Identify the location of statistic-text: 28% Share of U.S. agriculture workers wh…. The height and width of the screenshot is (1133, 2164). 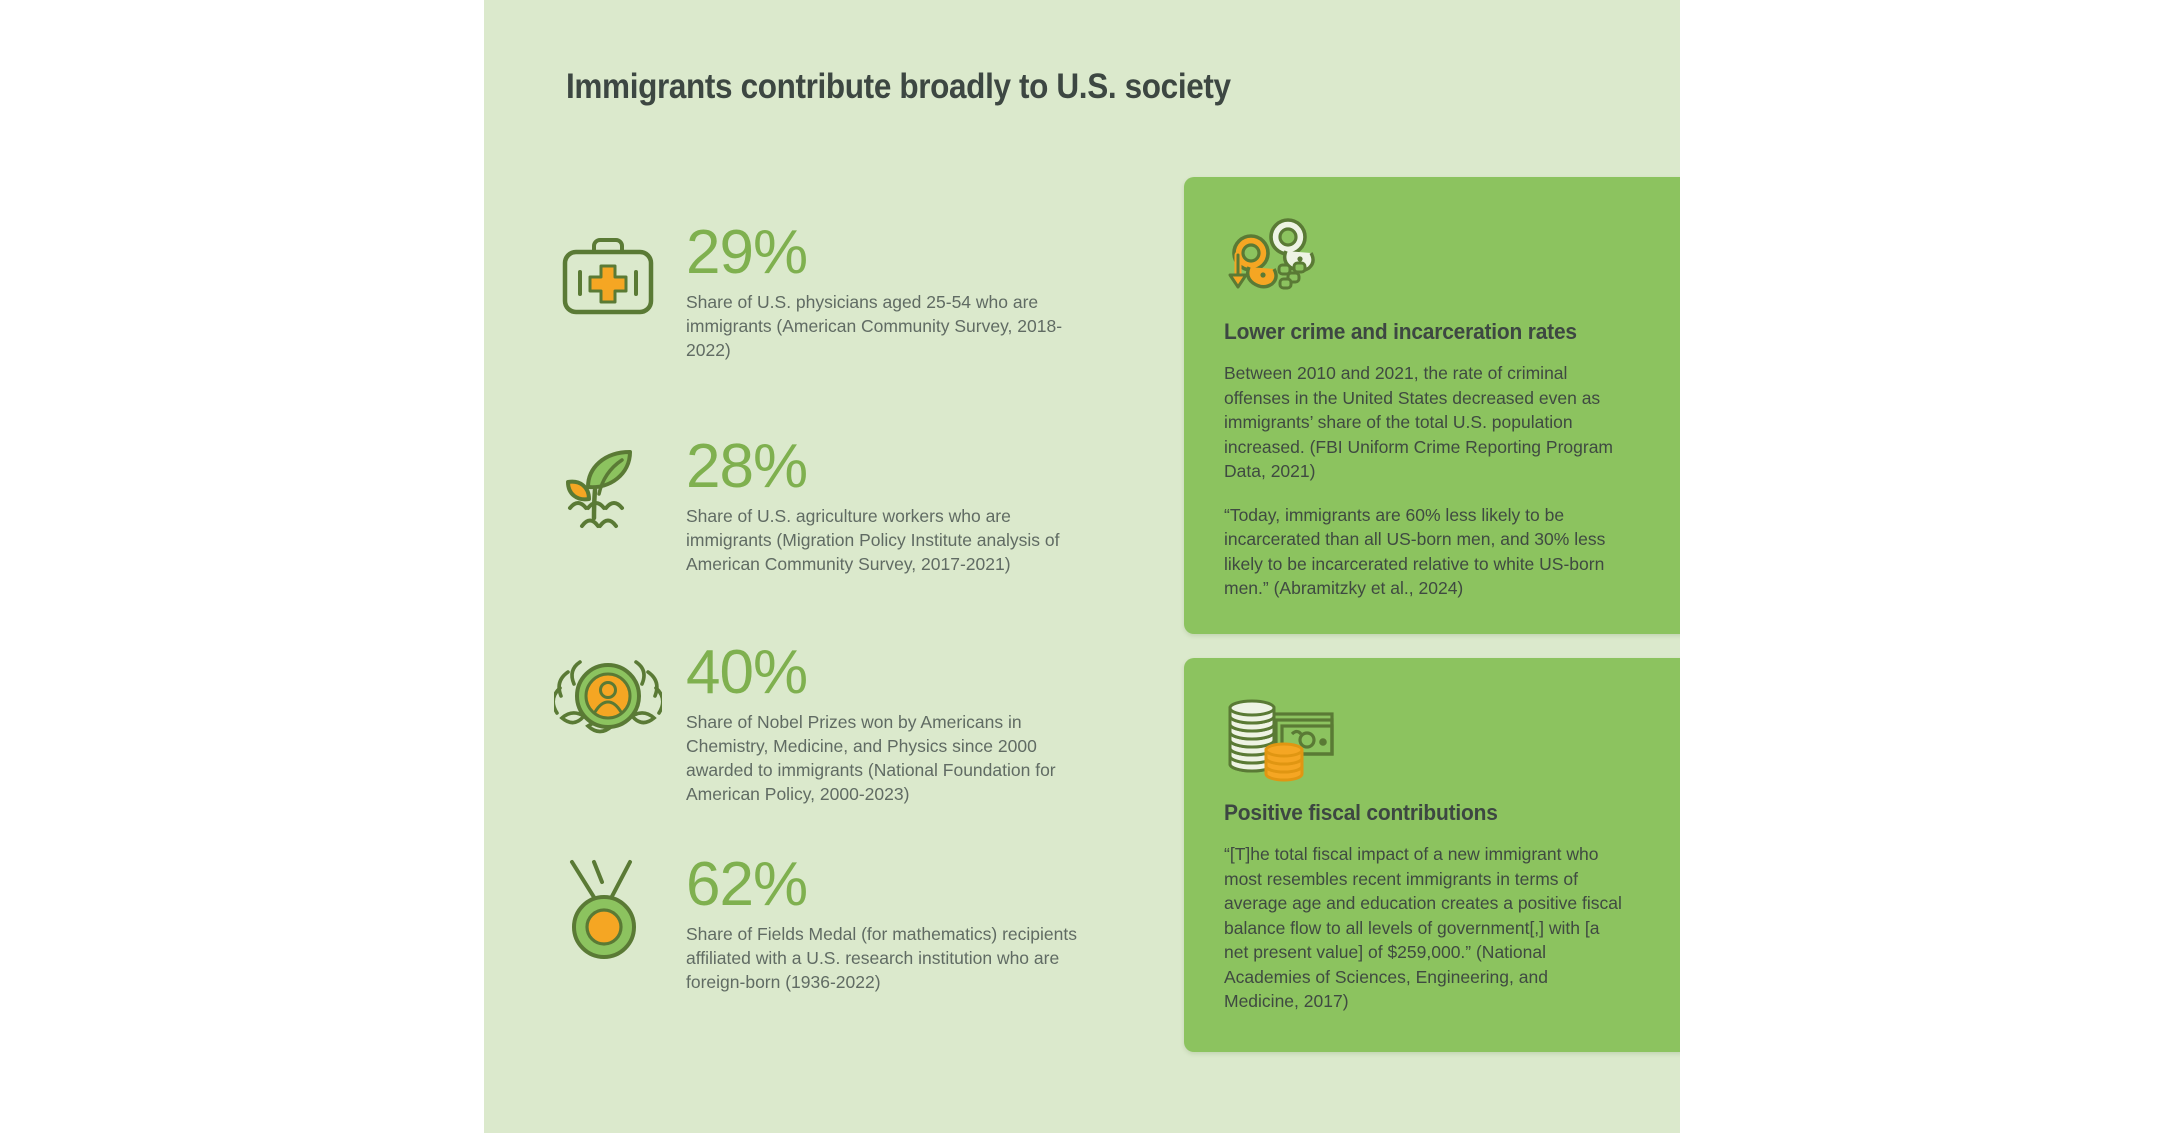
(874, 506).